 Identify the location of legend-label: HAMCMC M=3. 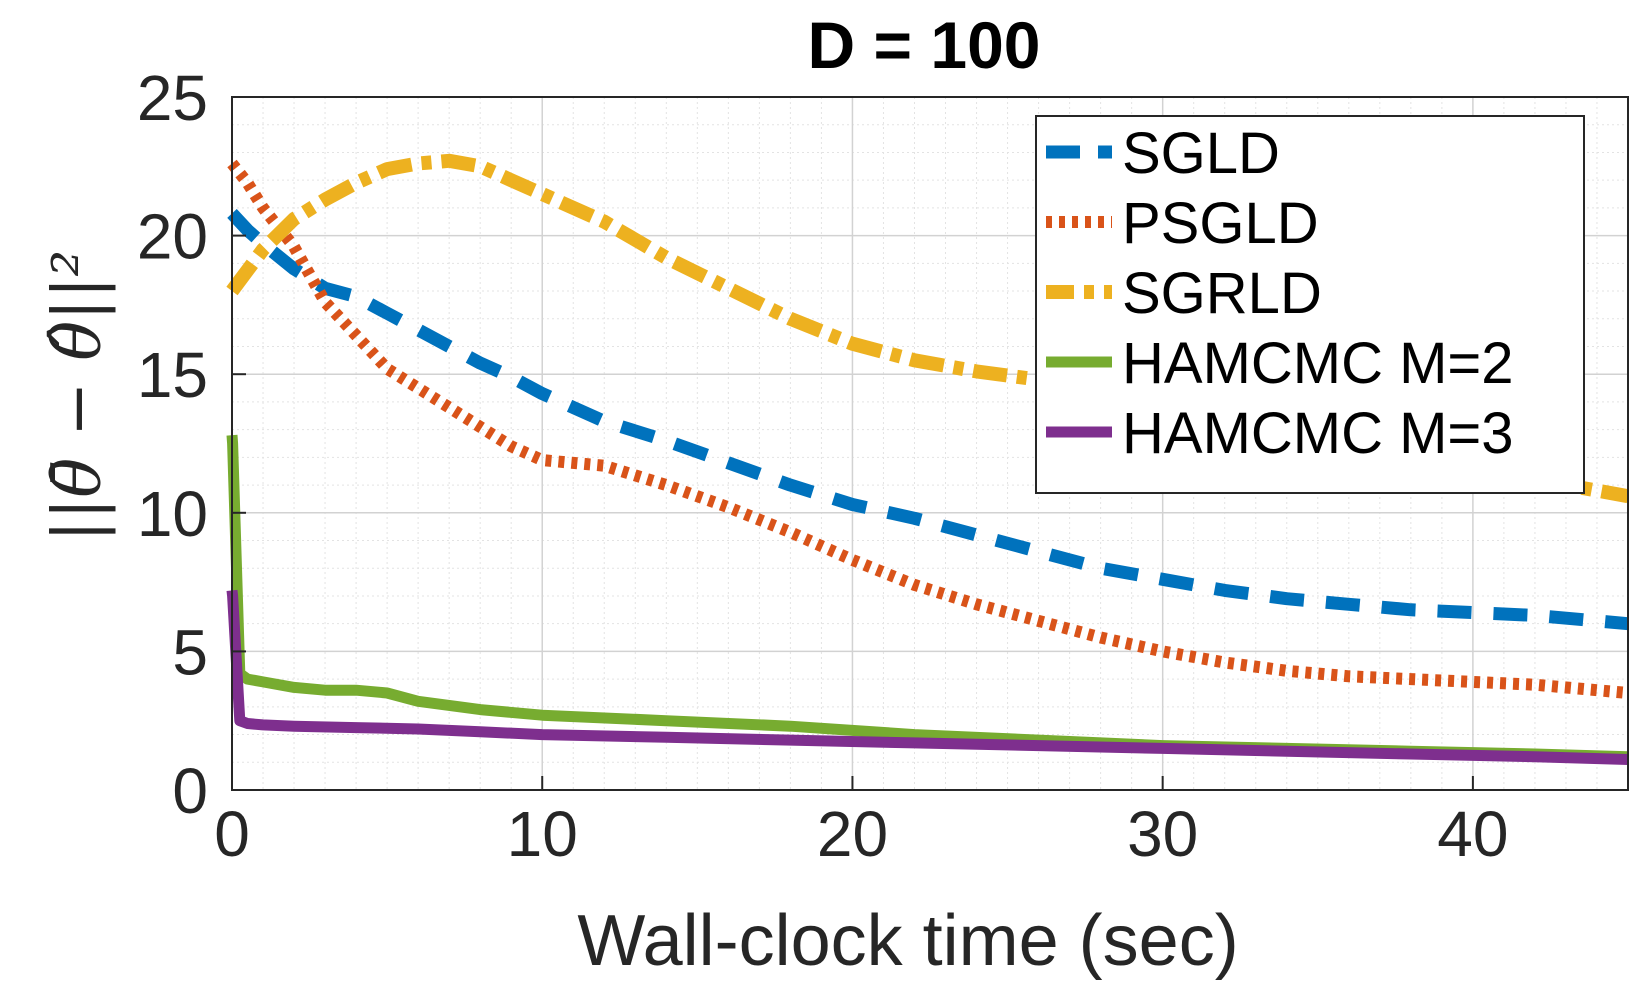
(1318, 433).